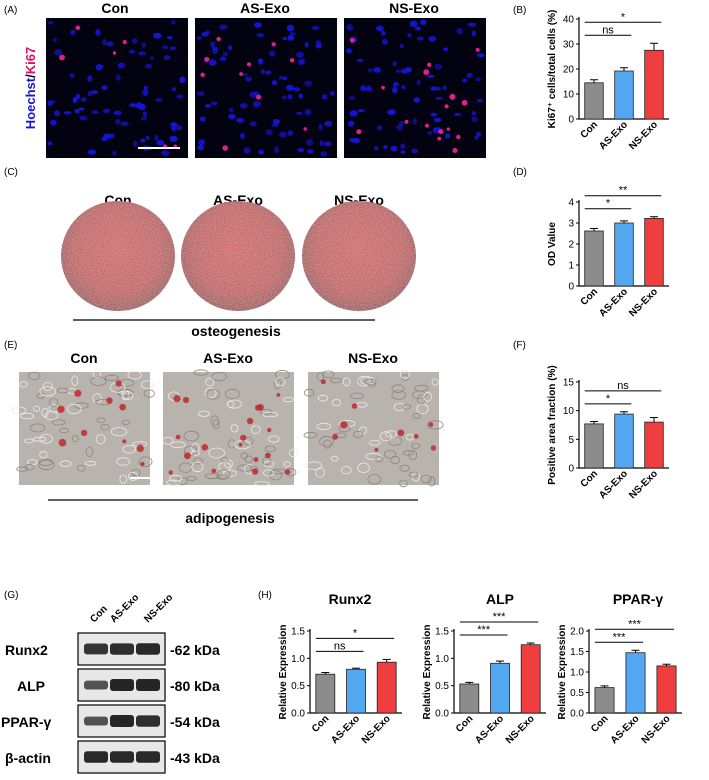  I want to click on y-axis-label: Relative Expression, so click(562, 671).